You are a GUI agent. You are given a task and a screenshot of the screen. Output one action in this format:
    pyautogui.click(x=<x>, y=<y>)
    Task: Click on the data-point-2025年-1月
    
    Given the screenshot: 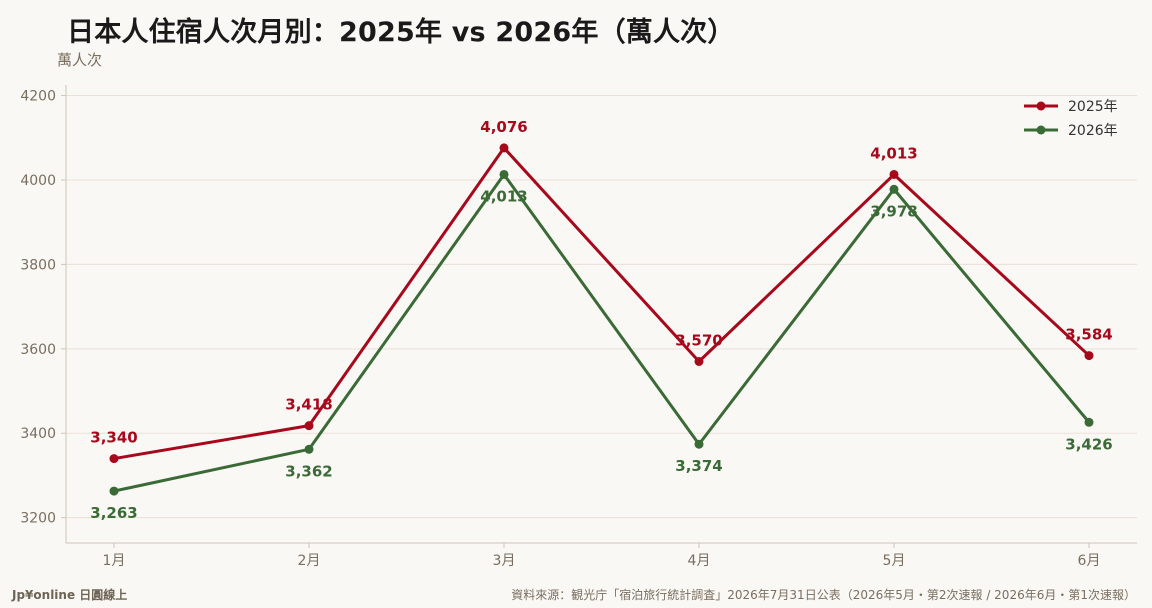 What is the action you would take?
    pyautogui.click(x=114, y=459)
    